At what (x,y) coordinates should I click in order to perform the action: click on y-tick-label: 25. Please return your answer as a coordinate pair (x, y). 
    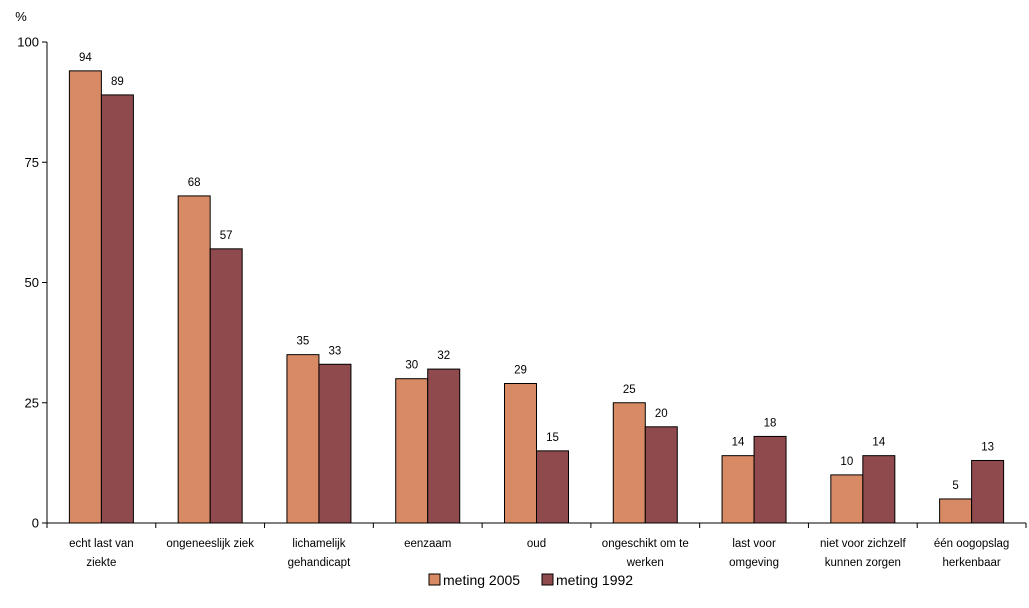
    Looking at the image, I should click on (32, 402).